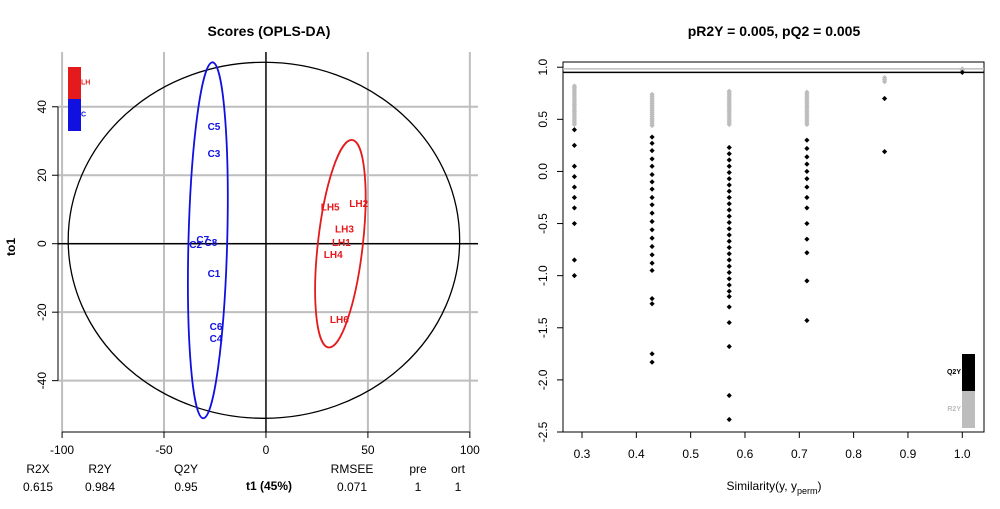  I want to click on table-header-q2y: Q2Y, so click(186, 469).